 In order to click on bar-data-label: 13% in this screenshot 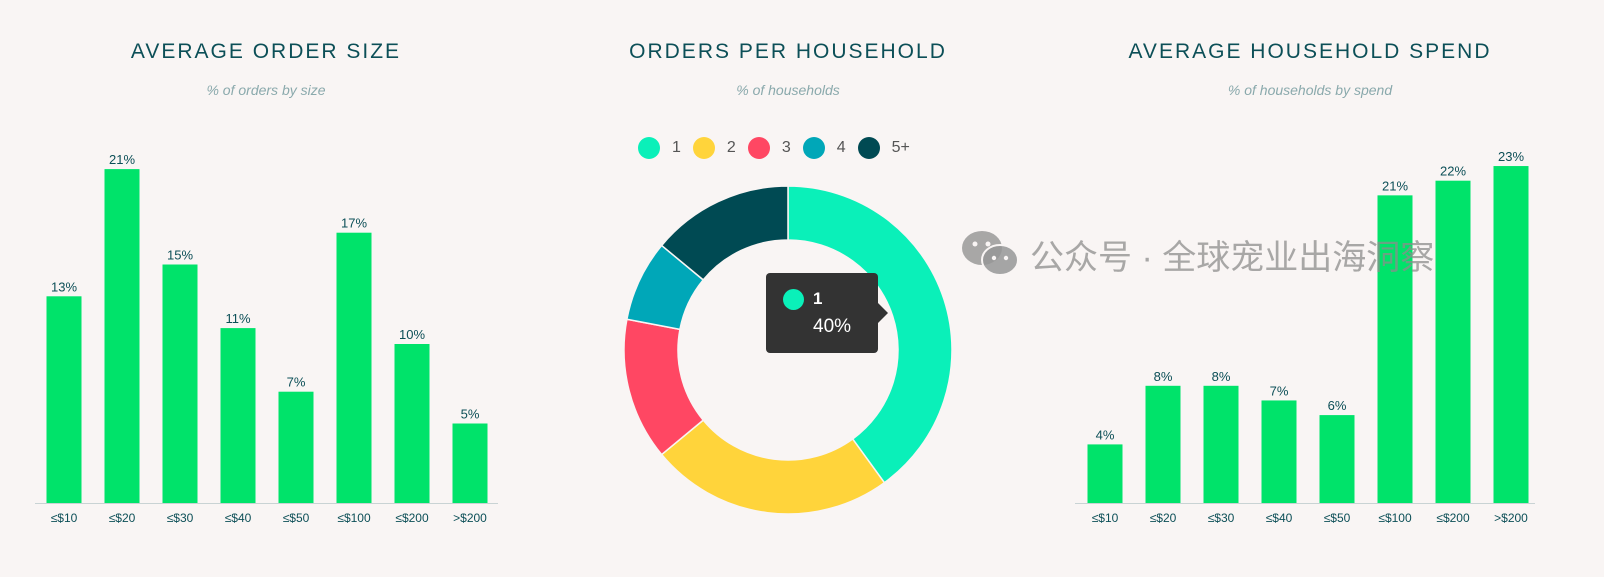, I will do `click(64, 286)`.